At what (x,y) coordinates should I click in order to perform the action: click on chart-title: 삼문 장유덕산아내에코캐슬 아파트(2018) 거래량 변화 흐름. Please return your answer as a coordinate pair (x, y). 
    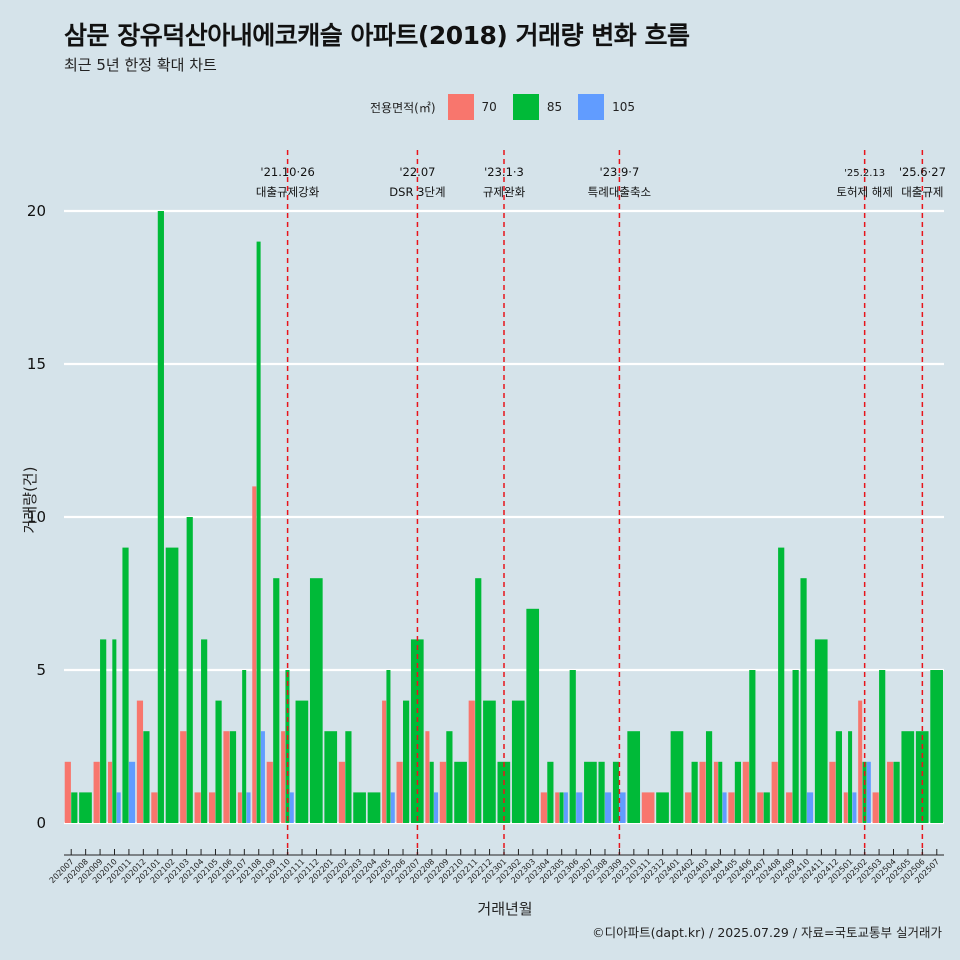
    Looking at the image, I should click on (377, 35).